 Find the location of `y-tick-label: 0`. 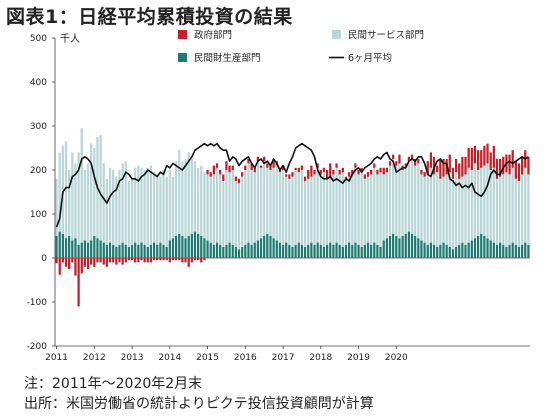

y-tick-label: 0 is located at coordinates (44, 259).